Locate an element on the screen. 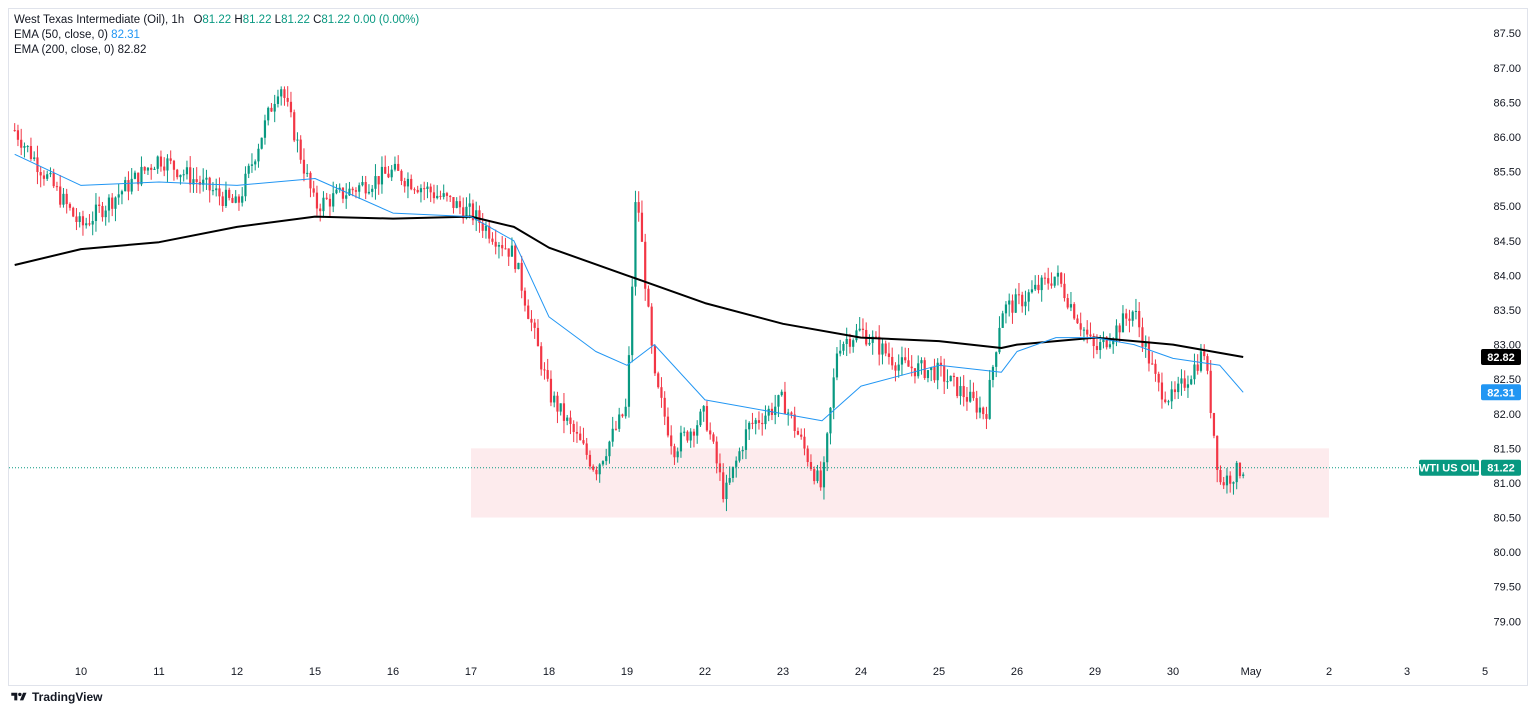  x-tick-label: 18 is located at coordinates (549, 672).